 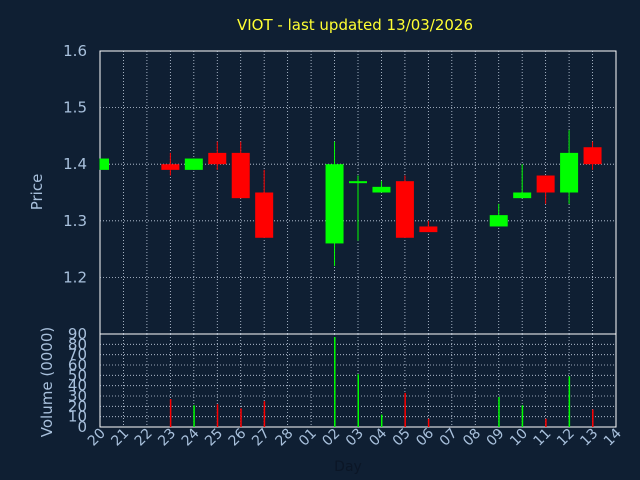 I want to click on x-tick-label: 21, so click(x=120, y=438).